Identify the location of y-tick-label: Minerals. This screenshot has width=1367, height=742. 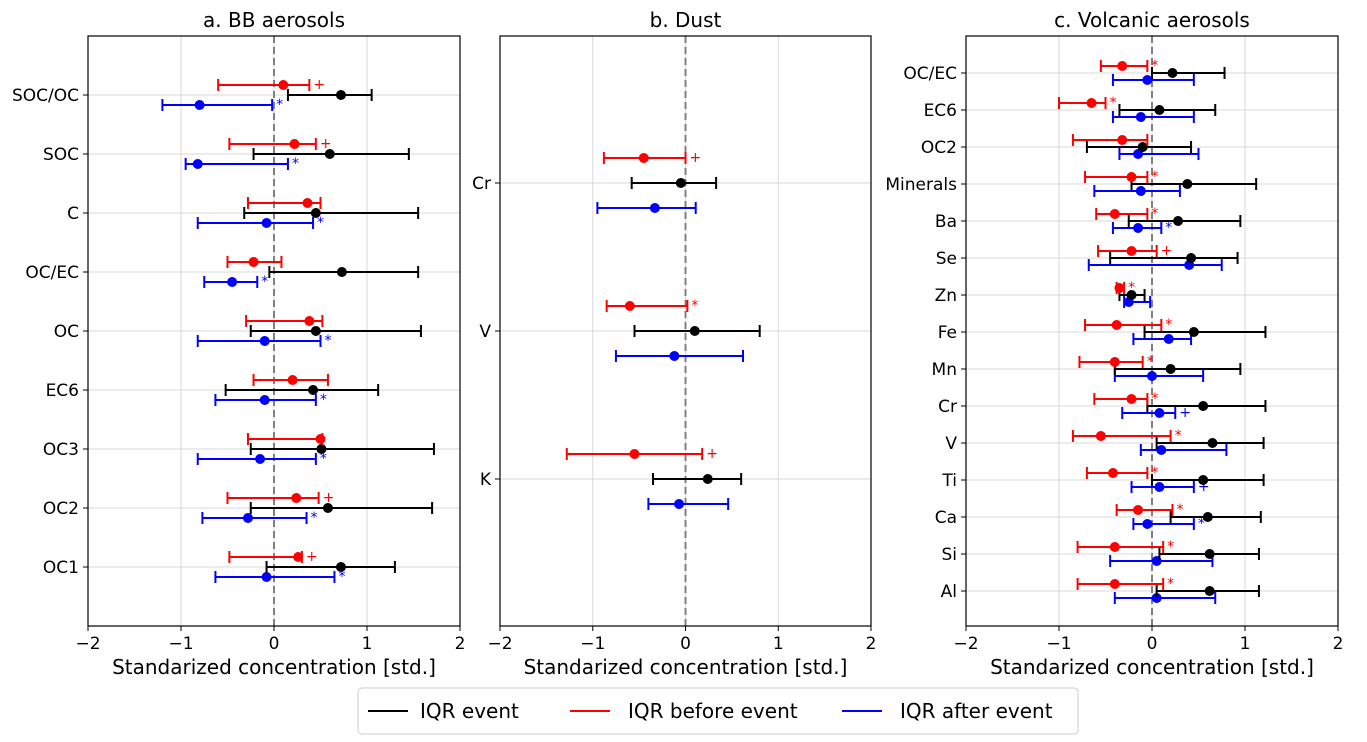
(921, 185).